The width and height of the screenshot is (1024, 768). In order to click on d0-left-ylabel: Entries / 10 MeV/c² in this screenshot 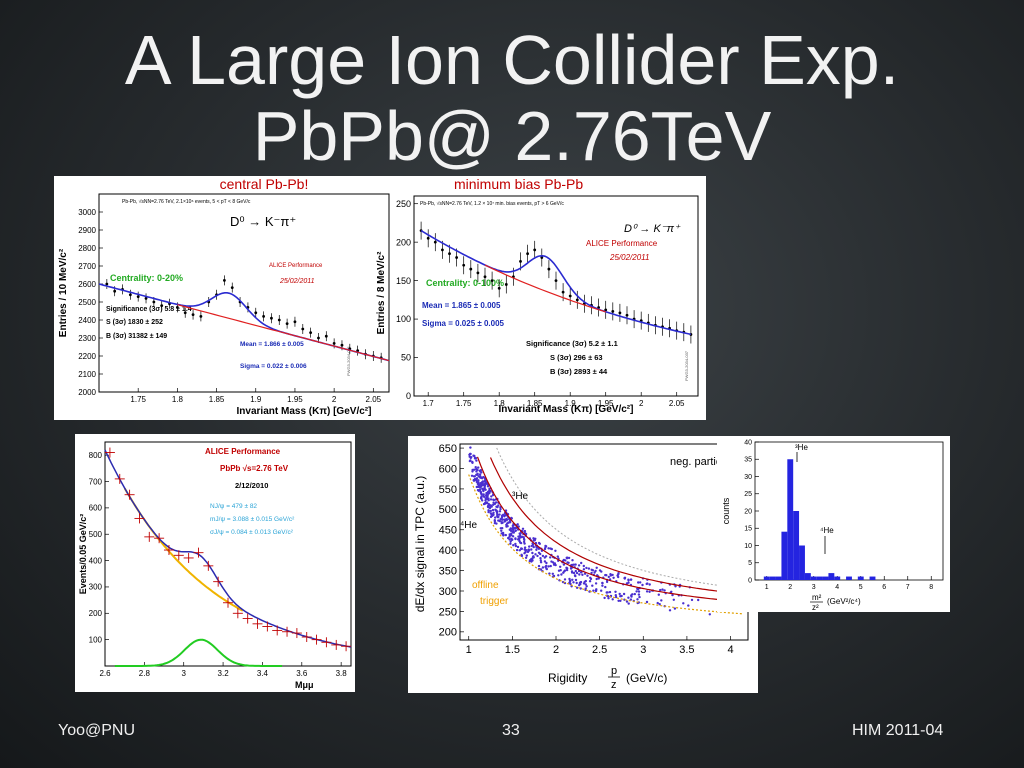, I will do `click(63, 292)`.